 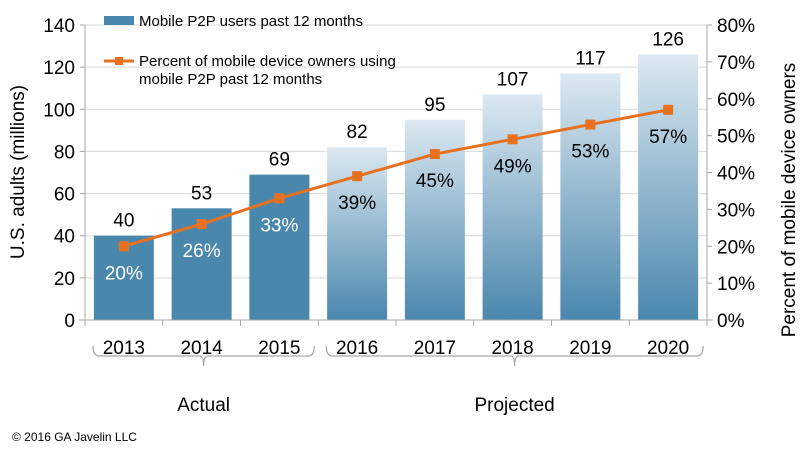 What do you see at coordinates (119, 61) in the screenshot?
I see `legend-swatch-marker` at bounding box center [119, 61].